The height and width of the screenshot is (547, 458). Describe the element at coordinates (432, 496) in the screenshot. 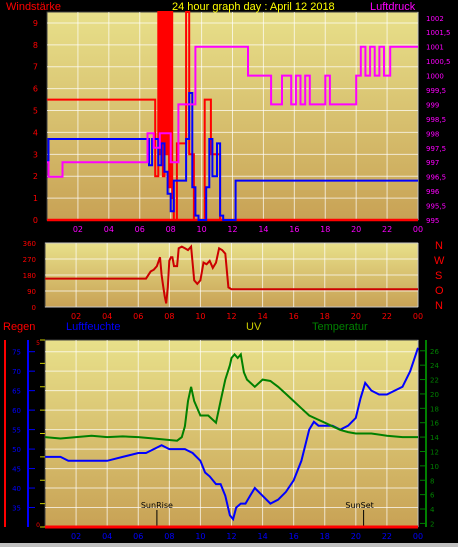

I see `temperature-y-tick-label: 6` at that location.